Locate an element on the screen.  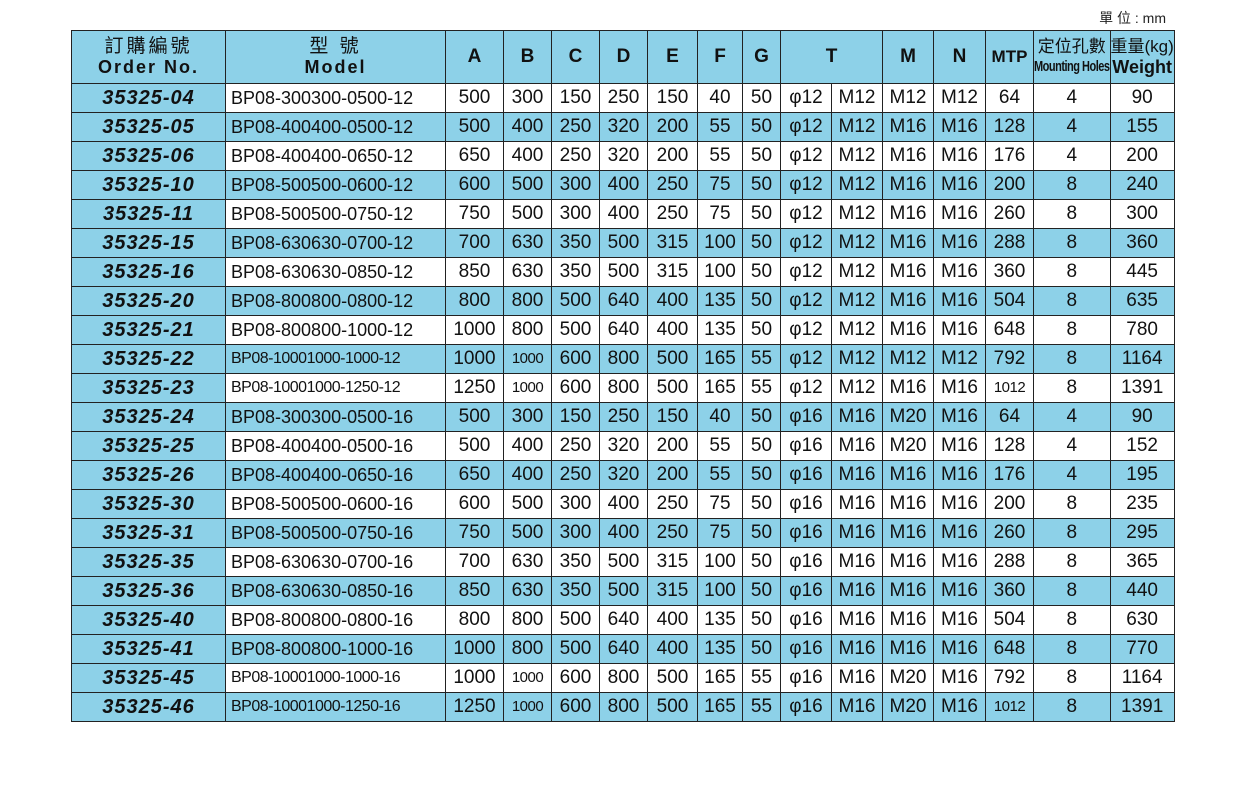
cell-a: 600 is located at coordinates (474, 185).